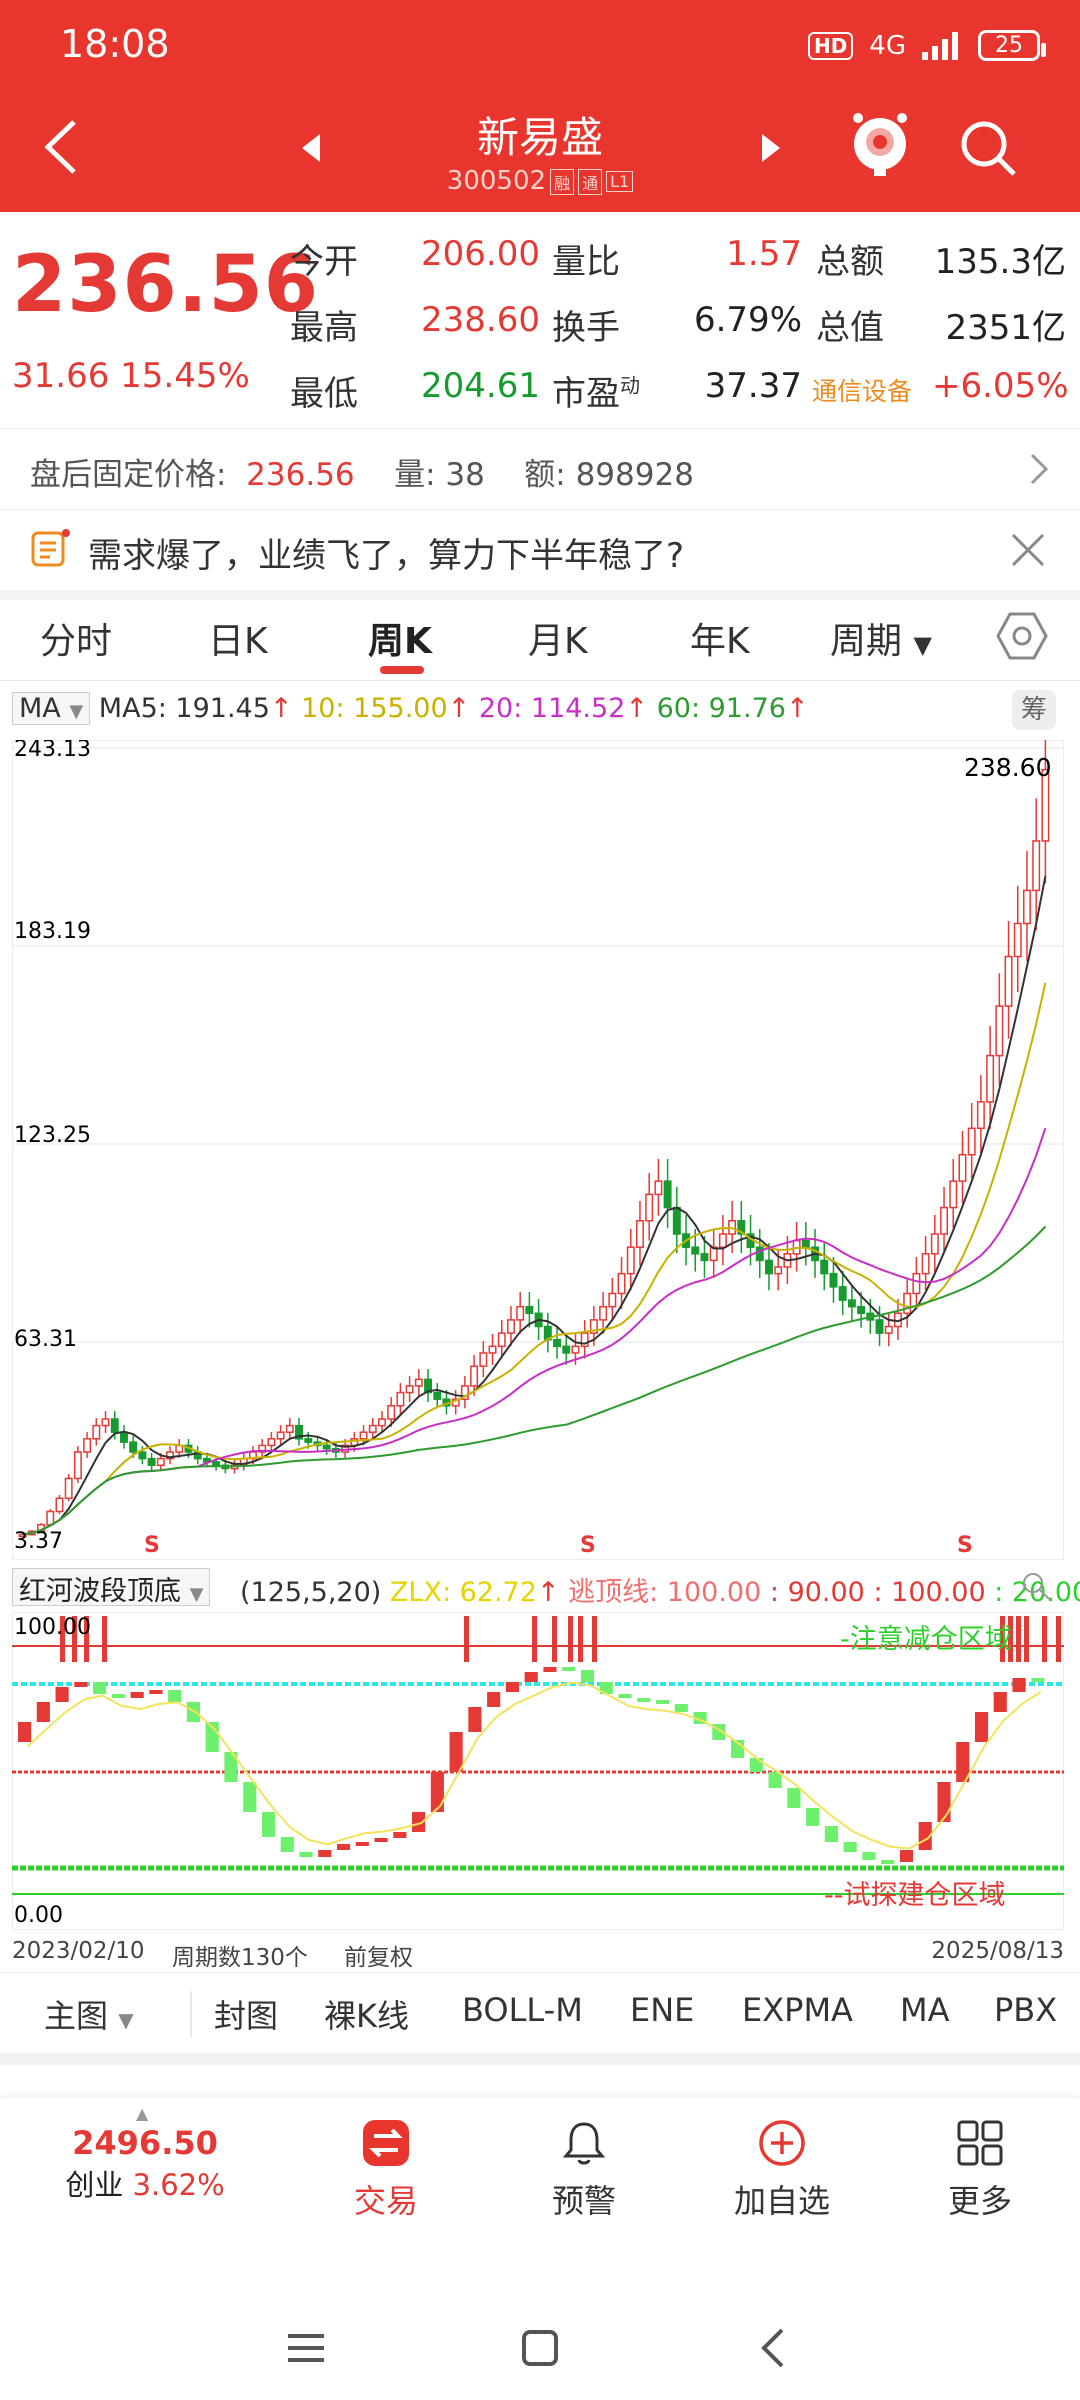  I want to click on amount-label: 总额, so click(850, 262).